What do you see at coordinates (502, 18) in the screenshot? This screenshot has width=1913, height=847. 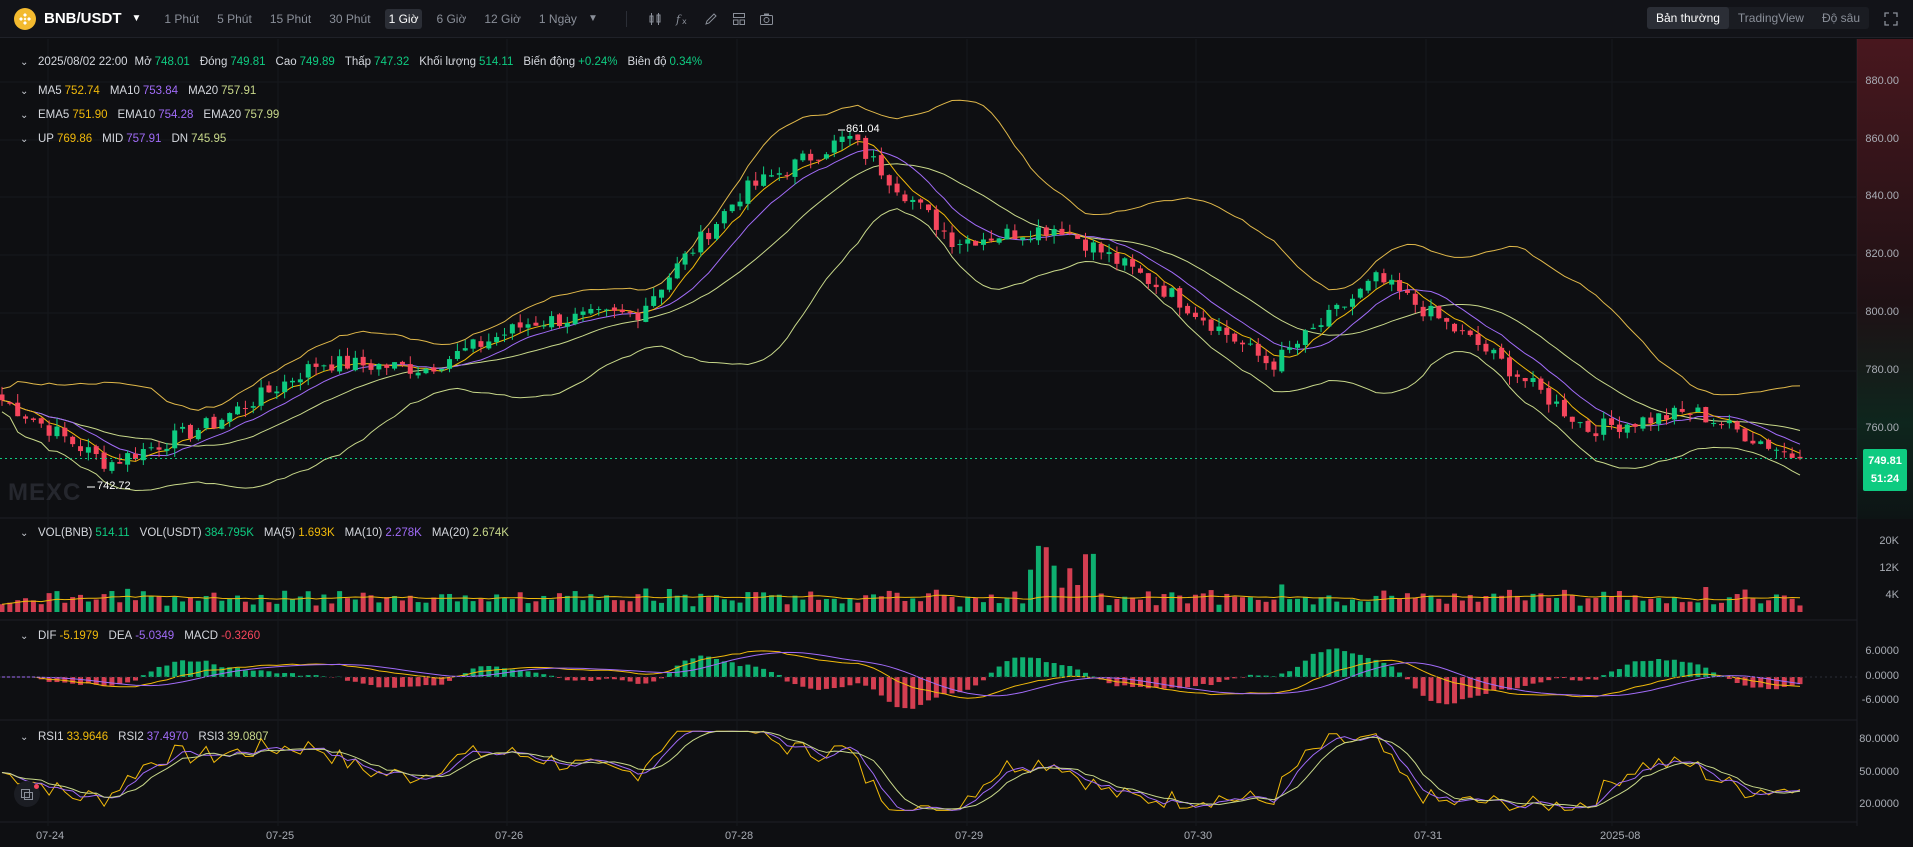 I see `tab-timeframe-6: 12 Giờ` at bounding box center [502, 18].